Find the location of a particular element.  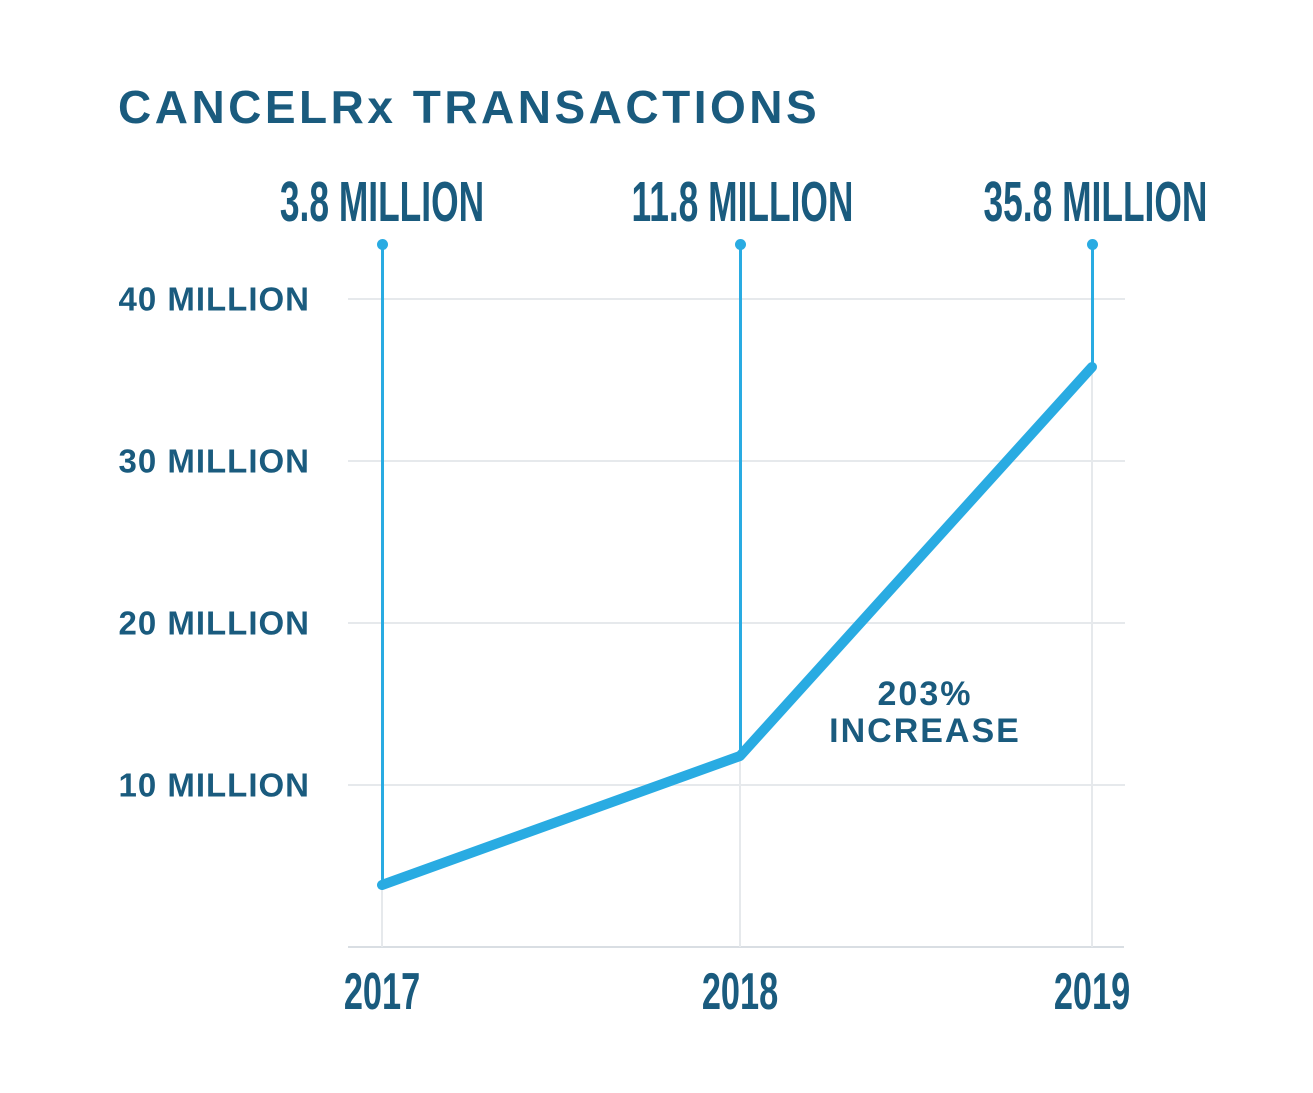

x-axis-line is located at coordinates (736, 947).